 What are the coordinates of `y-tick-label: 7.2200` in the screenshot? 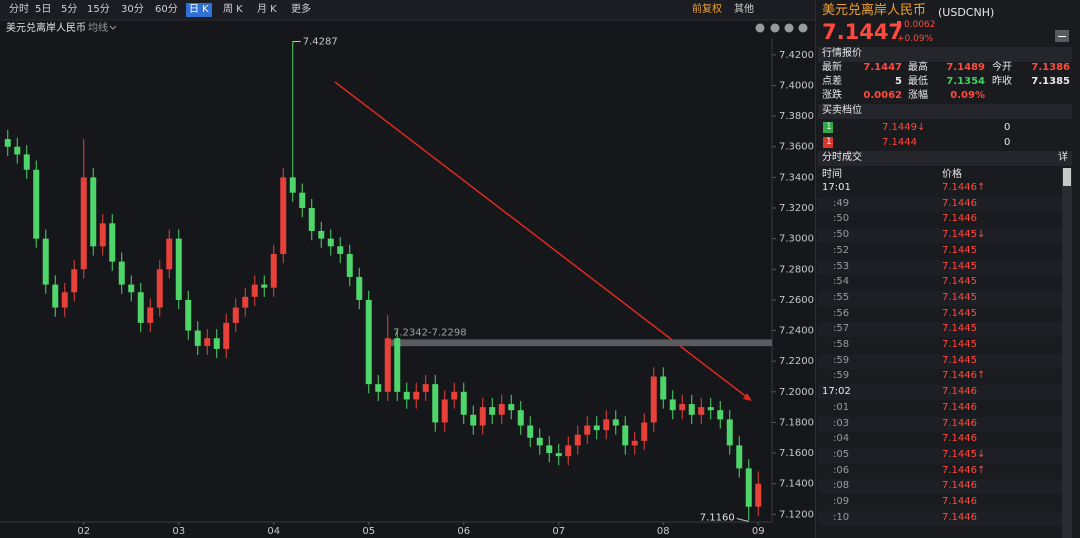 It's located at (796, 361).